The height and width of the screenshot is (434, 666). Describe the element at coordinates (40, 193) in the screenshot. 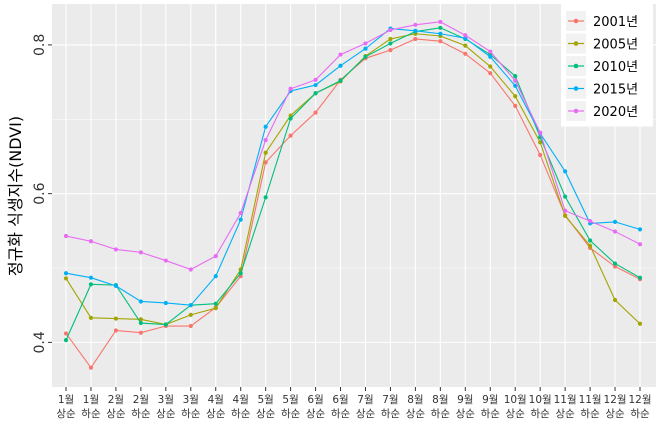

I see `y-tick-label: 0.6` at that location.